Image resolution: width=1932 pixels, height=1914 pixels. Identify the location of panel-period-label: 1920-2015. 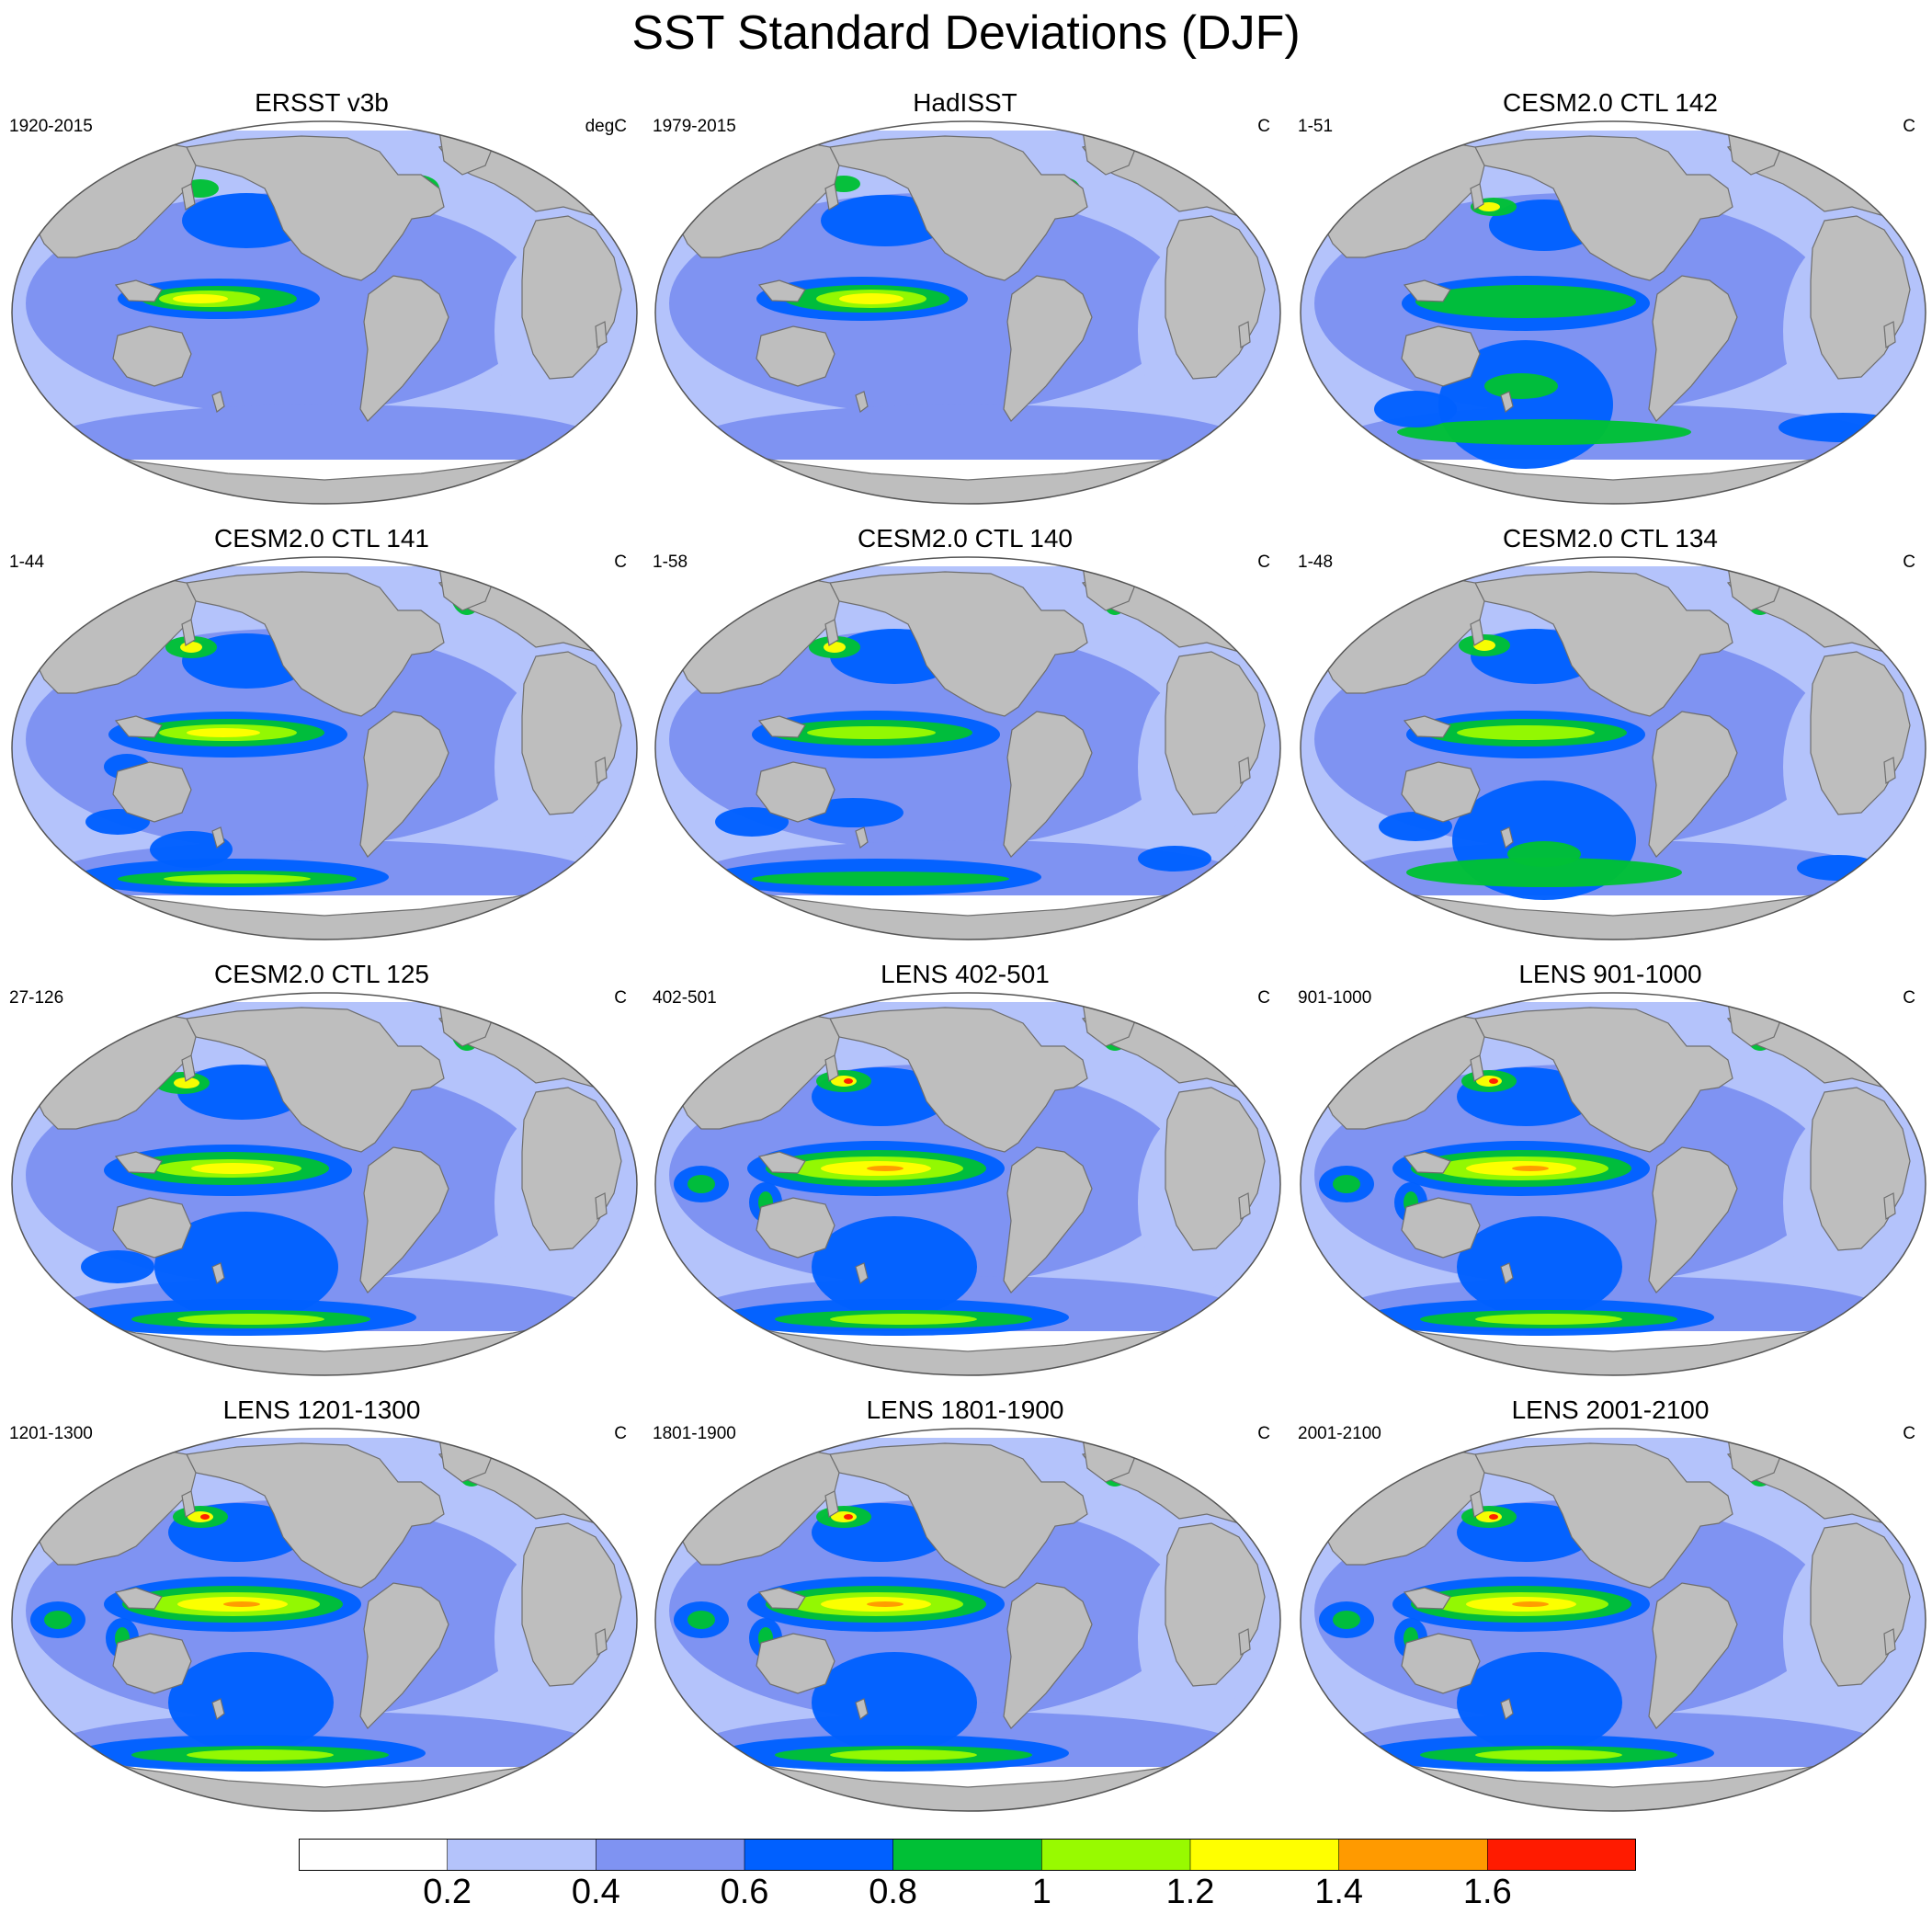
(51, 126).